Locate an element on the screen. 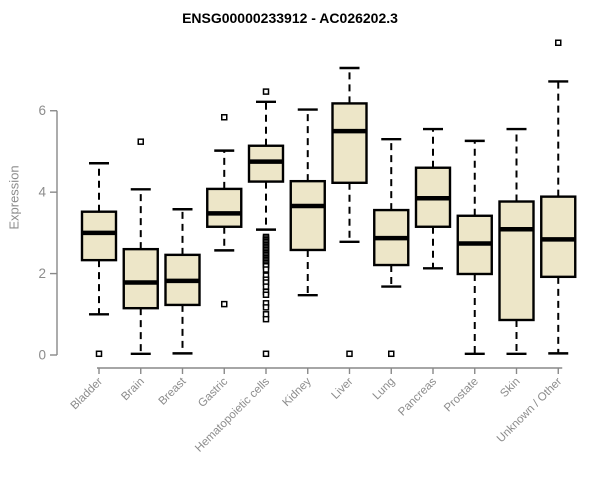 This screenshot has height=500, width=600. box-gastric is located at coordinates (224, 207).